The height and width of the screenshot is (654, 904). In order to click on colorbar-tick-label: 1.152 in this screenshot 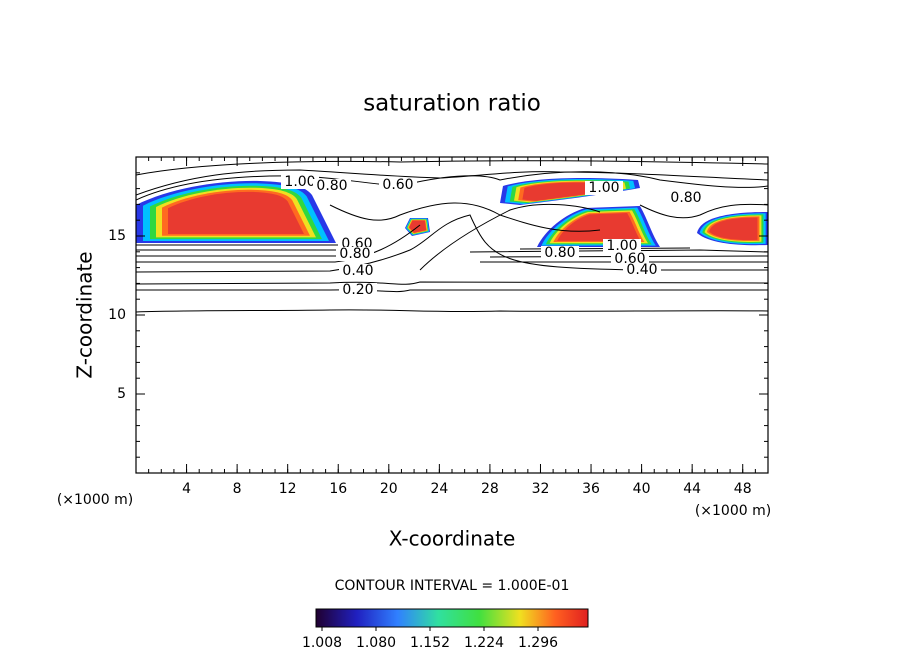, I will do `click(430, 643)`.